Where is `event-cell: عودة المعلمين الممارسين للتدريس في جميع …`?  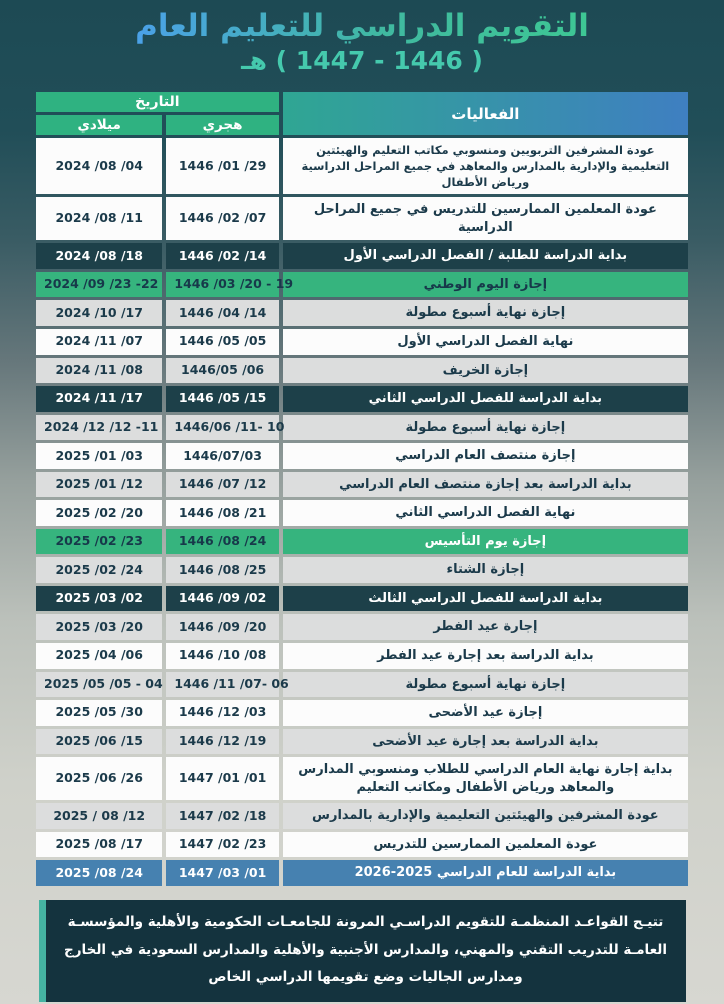
event-cell: عودة المعلمين الممارسين للتدريس في جميع … is located at coordinates (485, 219).